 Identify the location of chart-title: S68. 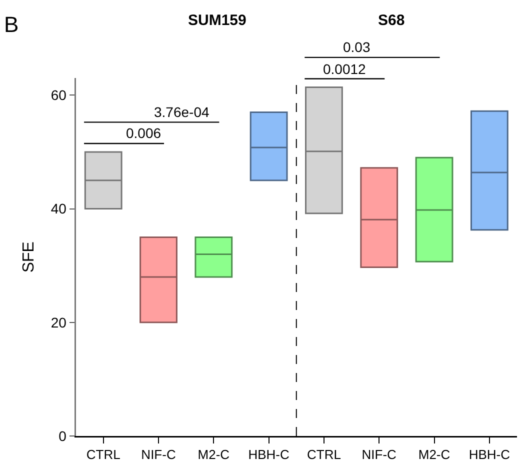
(391, 20).